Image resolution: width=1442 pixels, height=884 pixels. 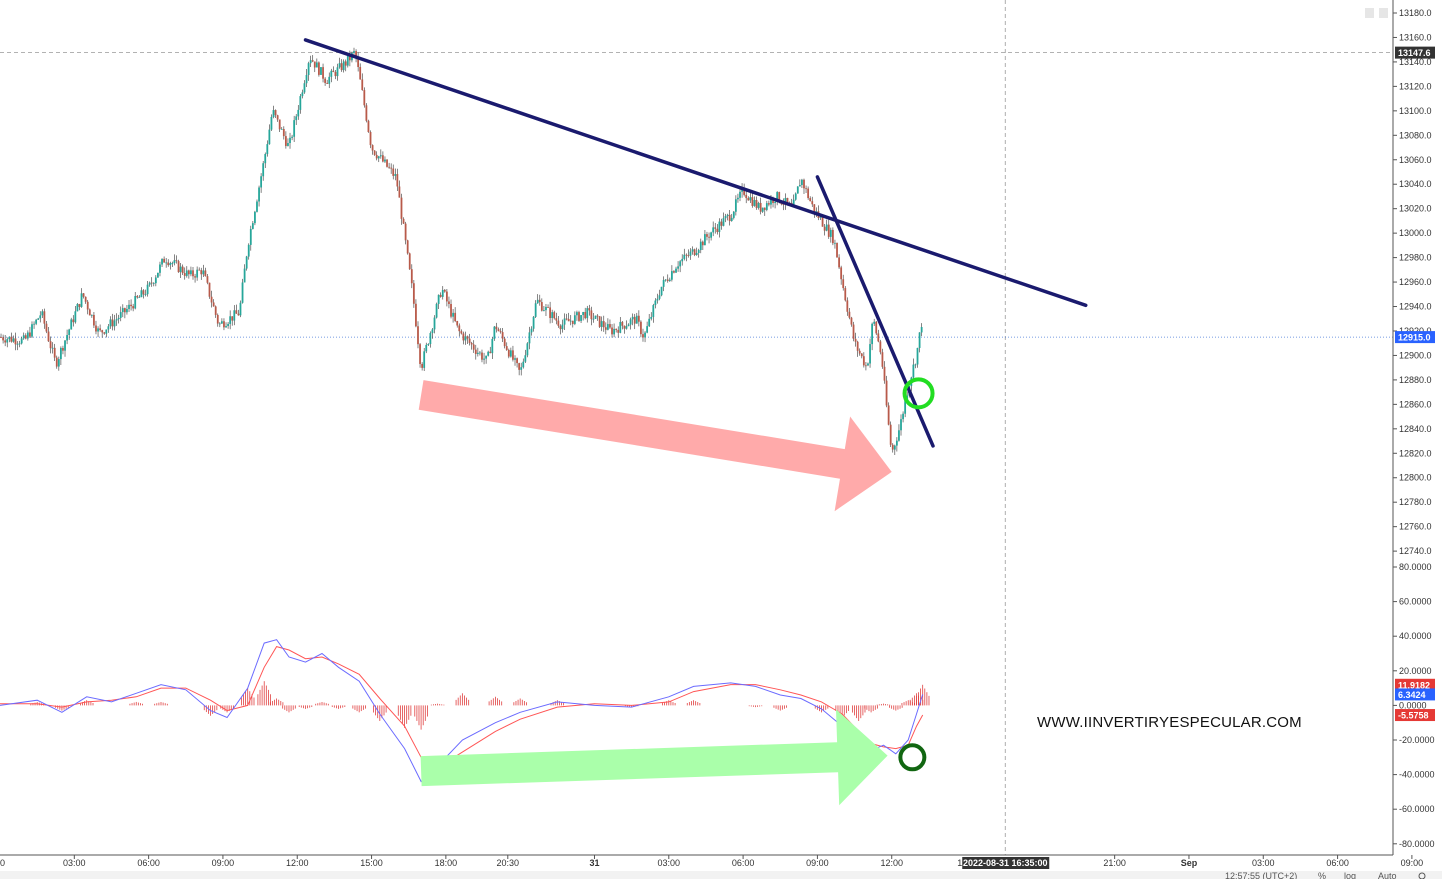 I want to click on crosshair-time-badge: 2022-08-31 16:35:00, so click(x=1005, y=863).